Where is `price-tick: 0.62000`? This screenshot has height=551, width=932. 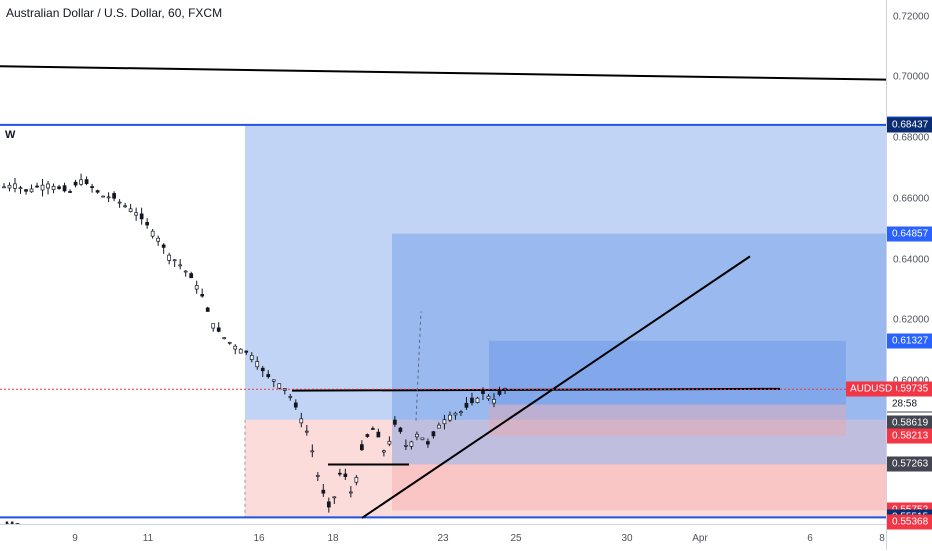 price-tick: 0.62000 is located at coordinates (911, 320).